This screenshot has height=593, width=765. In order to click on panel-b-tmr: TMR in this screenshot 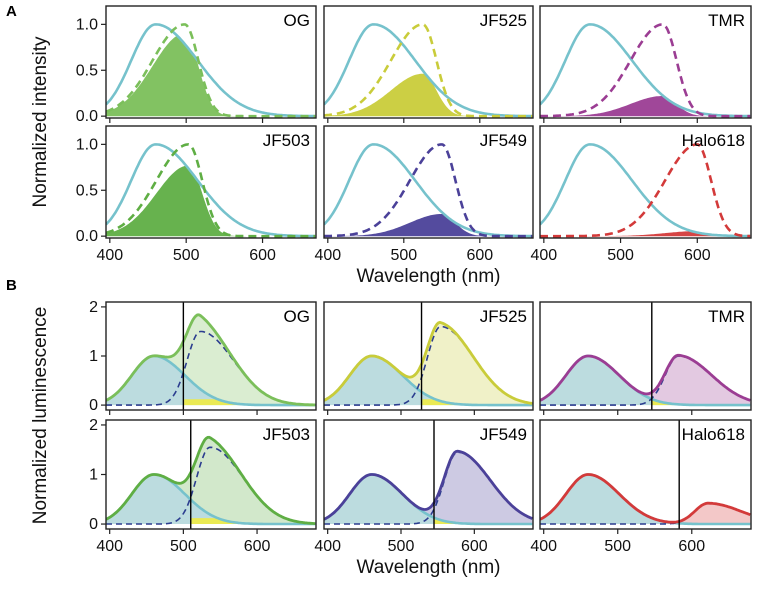, I will do `click(645, 358)`.